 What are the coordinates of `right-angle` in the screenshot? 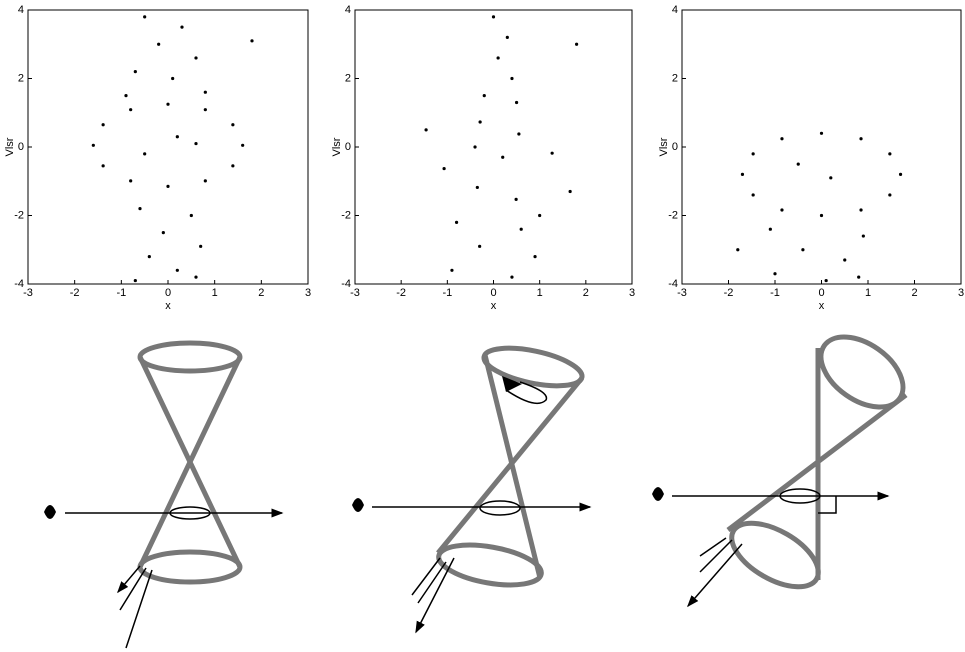 It's located at (827, 505).